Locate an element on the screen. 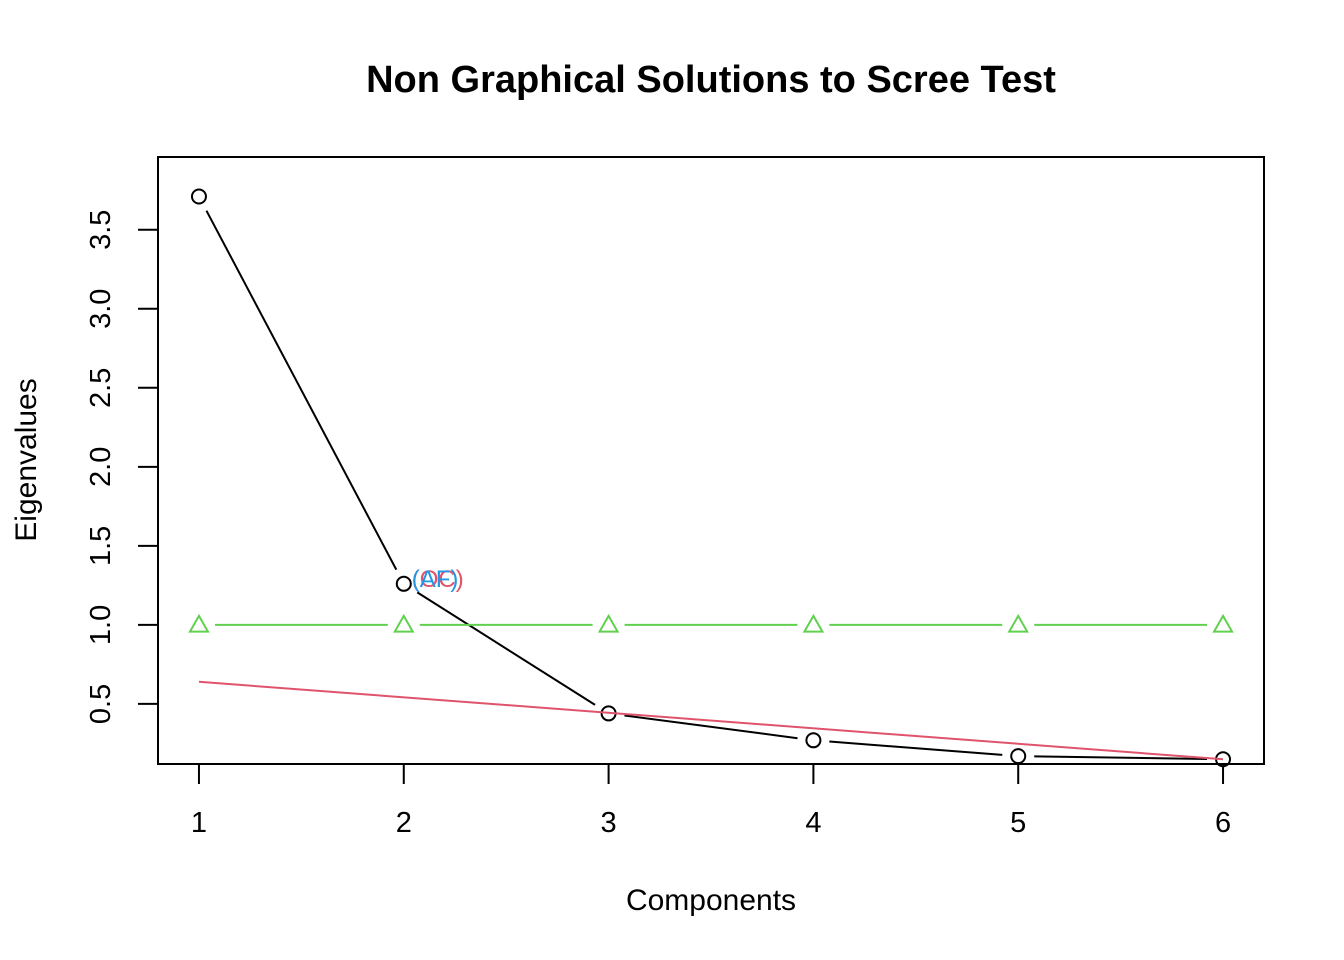  x-tick-label: 1 is located at coordinates (199, 823).